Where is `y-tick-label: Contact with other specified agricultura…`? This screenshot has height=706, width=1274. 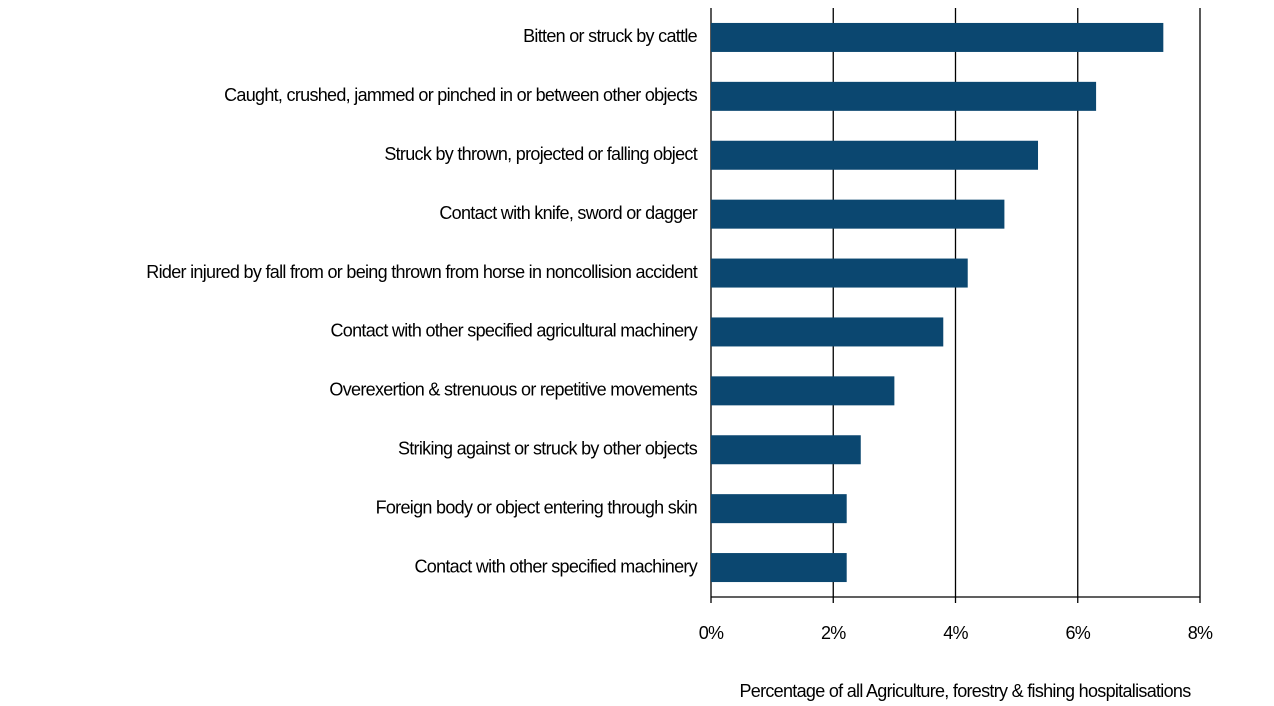
y-tick-label: Contact with other specified agricultura… is located at coordinates (514, 331).